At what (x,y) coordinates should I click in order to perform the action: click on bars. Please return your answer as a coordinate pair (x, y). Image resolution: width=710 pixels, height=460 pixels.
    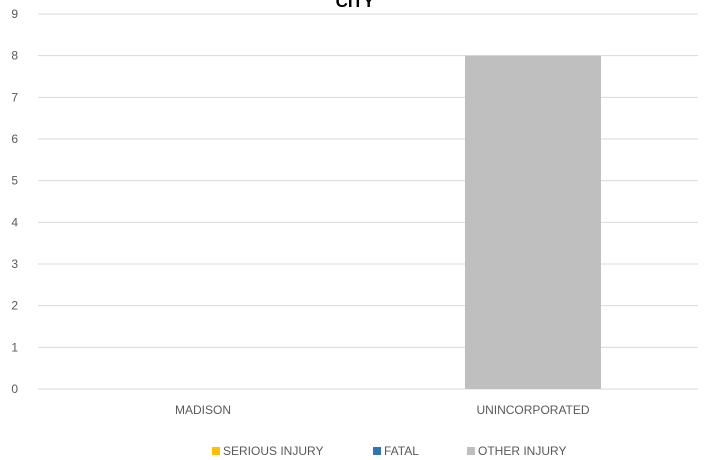
    Looking at the image, I should click on (533, 222).